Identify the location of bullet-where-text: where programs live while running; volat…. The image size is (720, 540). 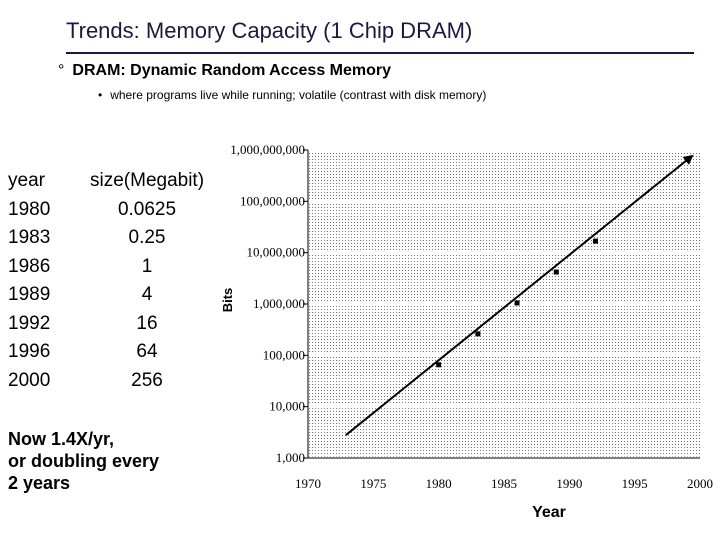
(298, 95).